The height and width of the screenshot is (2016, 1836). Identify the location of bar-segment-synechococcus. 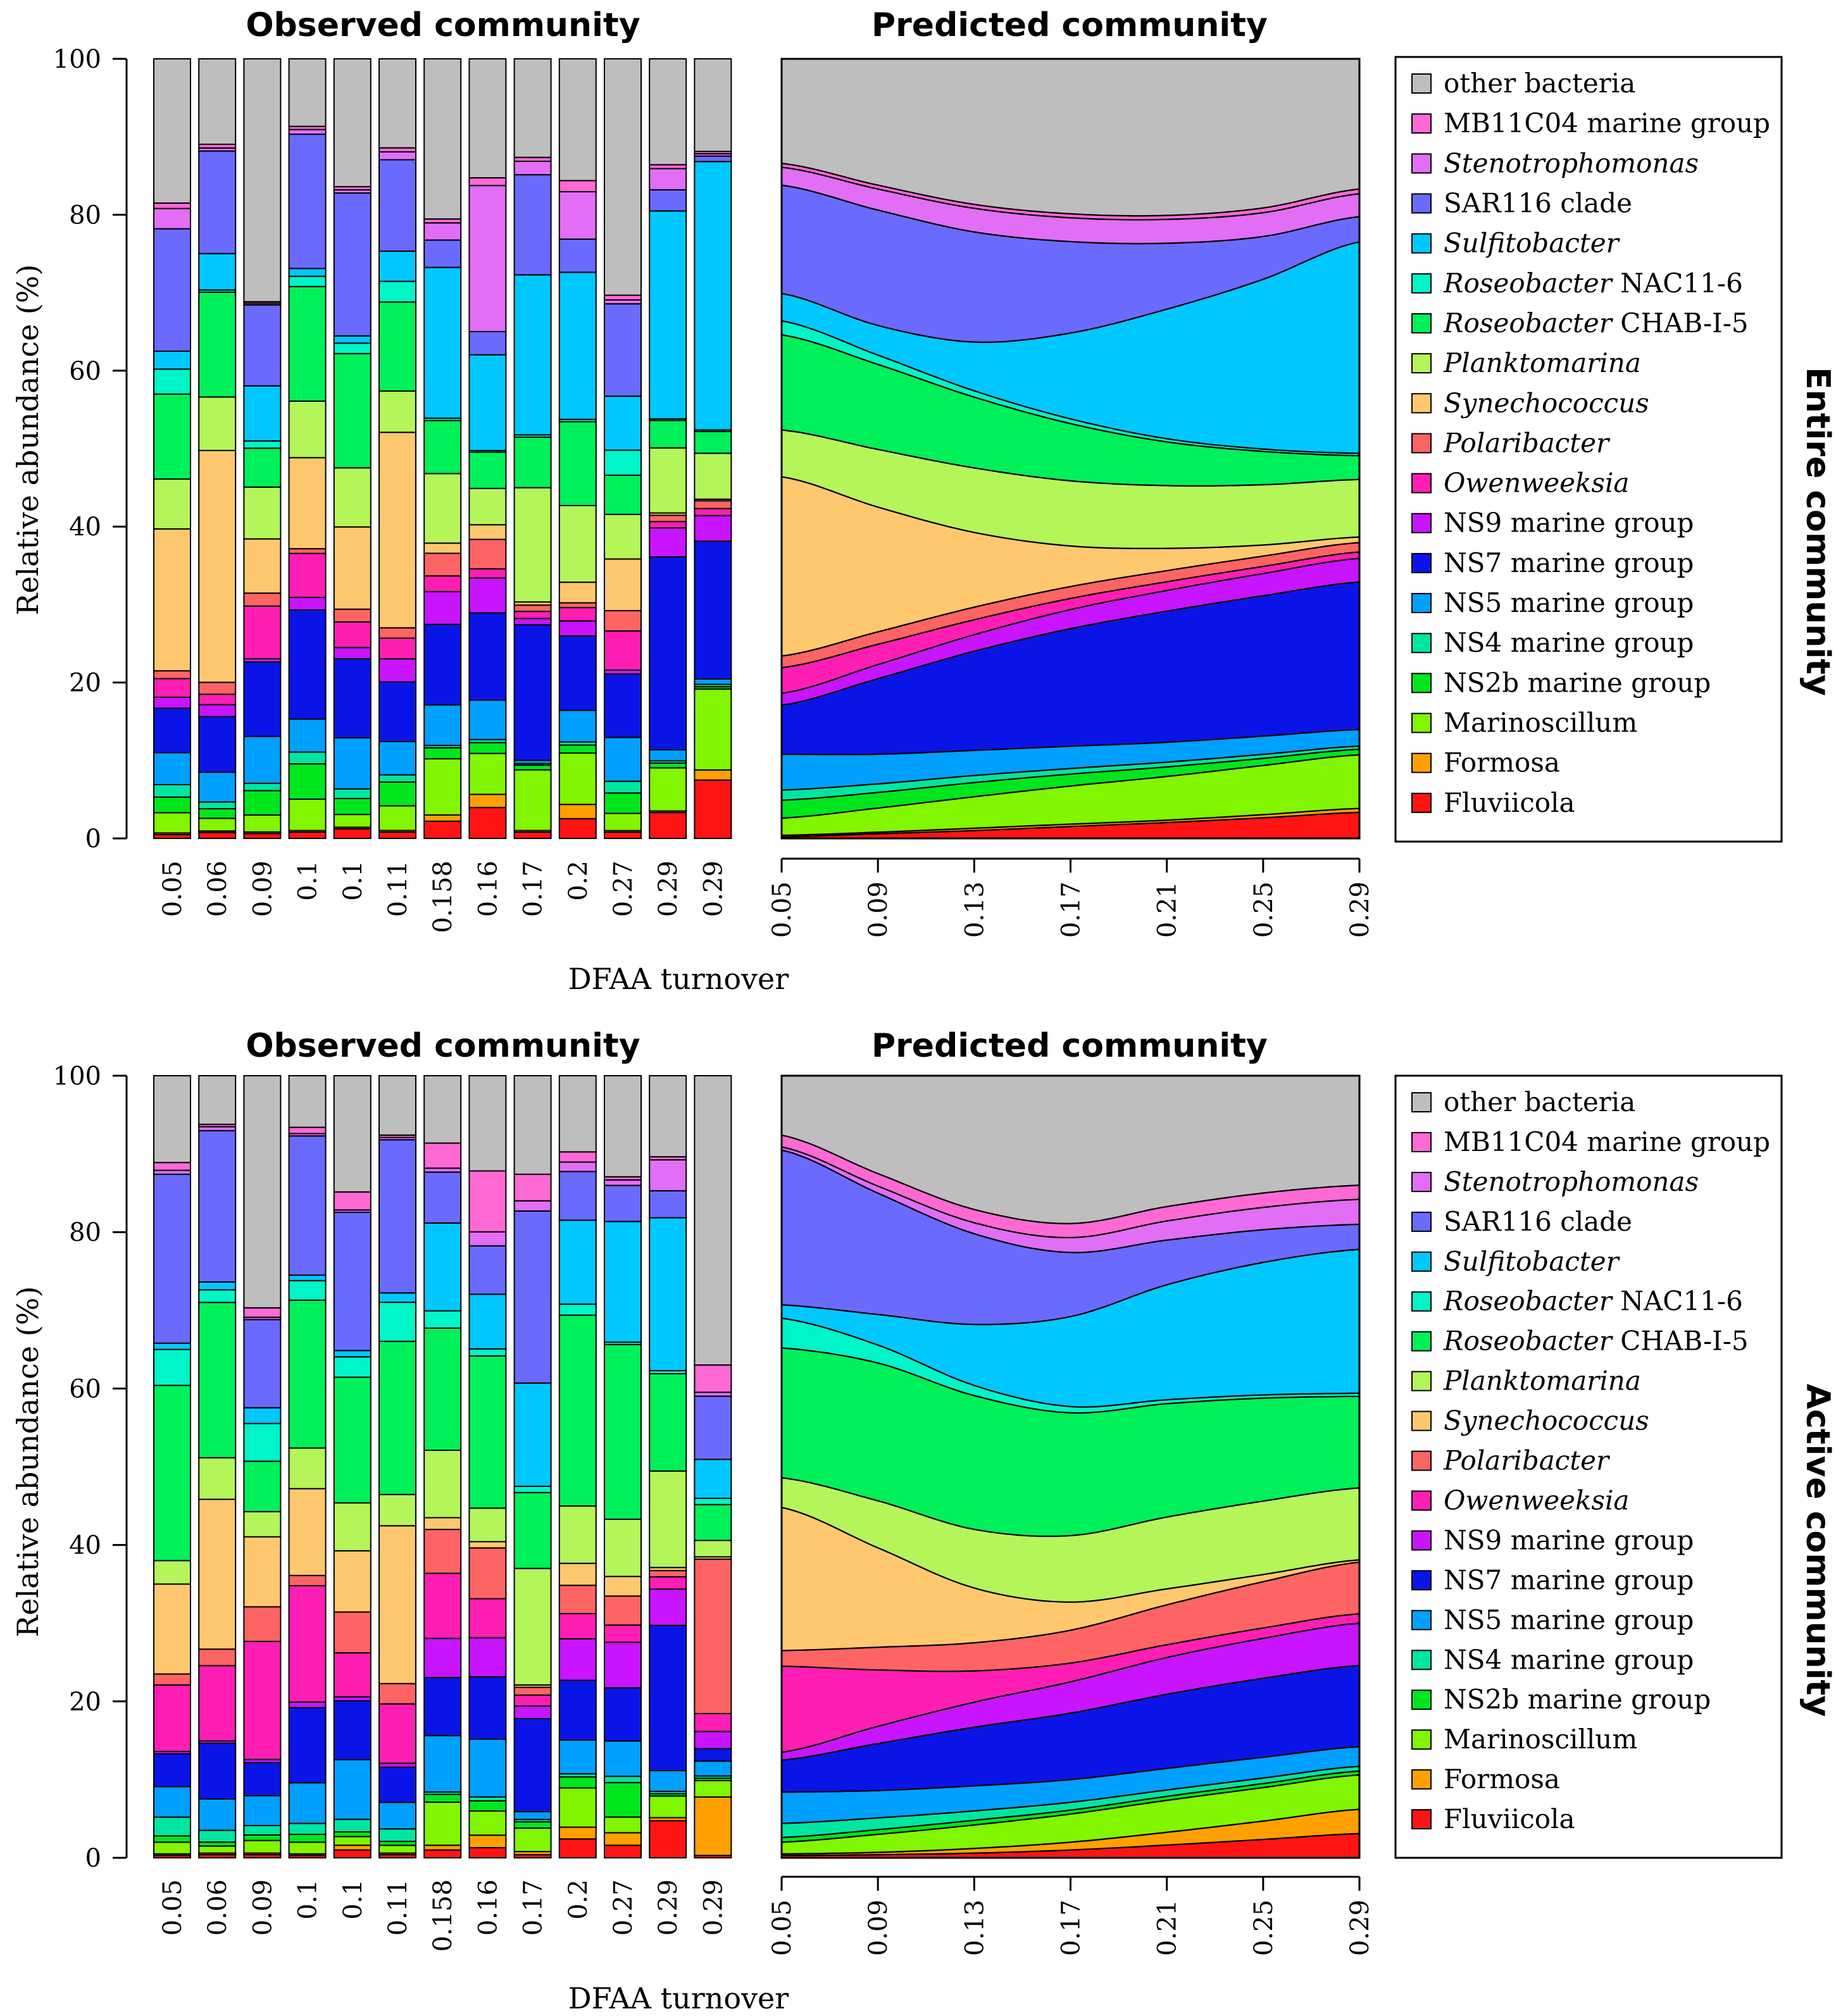
(307, 504).